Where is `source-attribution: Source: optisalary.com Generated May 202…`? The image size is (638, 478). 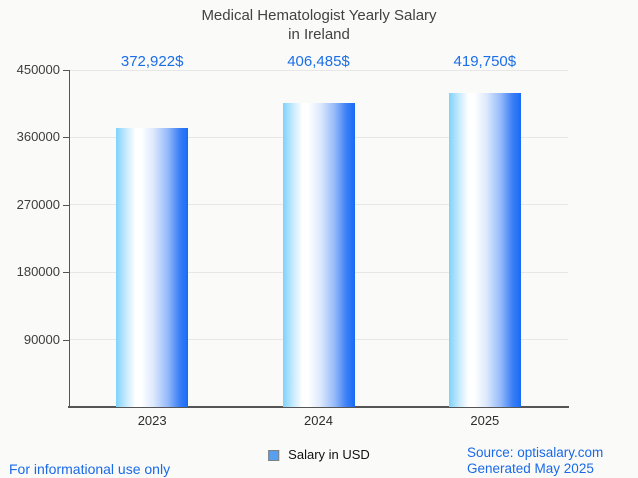
source-attribution: Source: optisalary.com Generated May 202… is located at coordinates (535, 460).